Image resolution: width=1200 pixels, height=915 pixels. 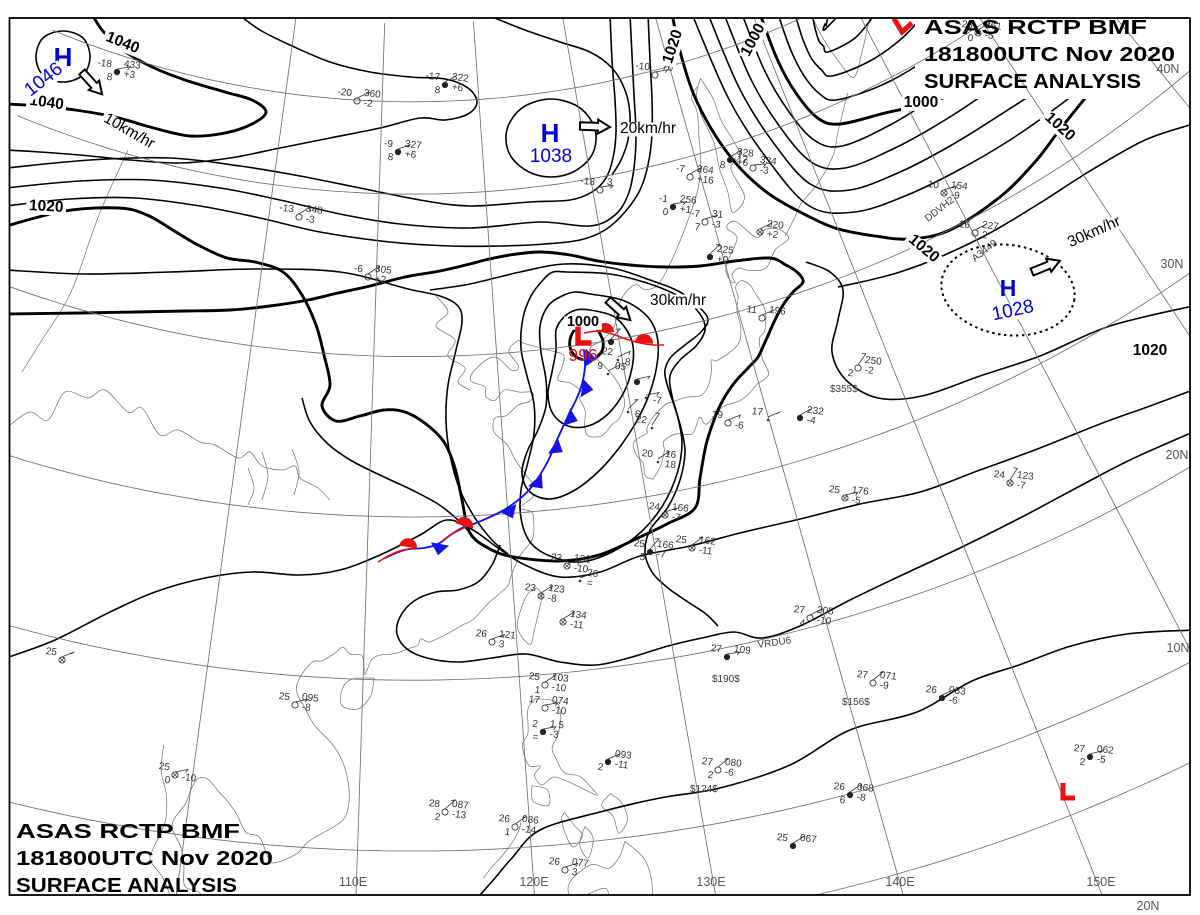 What do you see at coordinates (1178, 648) in the screenshot?
I see `svg-text: 10N` at bounding box center [1178, 648].